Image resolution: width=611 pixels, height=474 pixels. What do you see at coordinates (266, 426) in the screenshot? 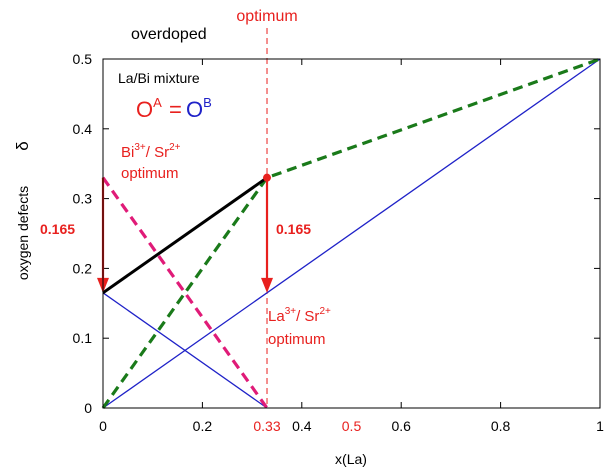
I see `x-tick-label-highlight: 0.33` at bounding box center [266, 426].